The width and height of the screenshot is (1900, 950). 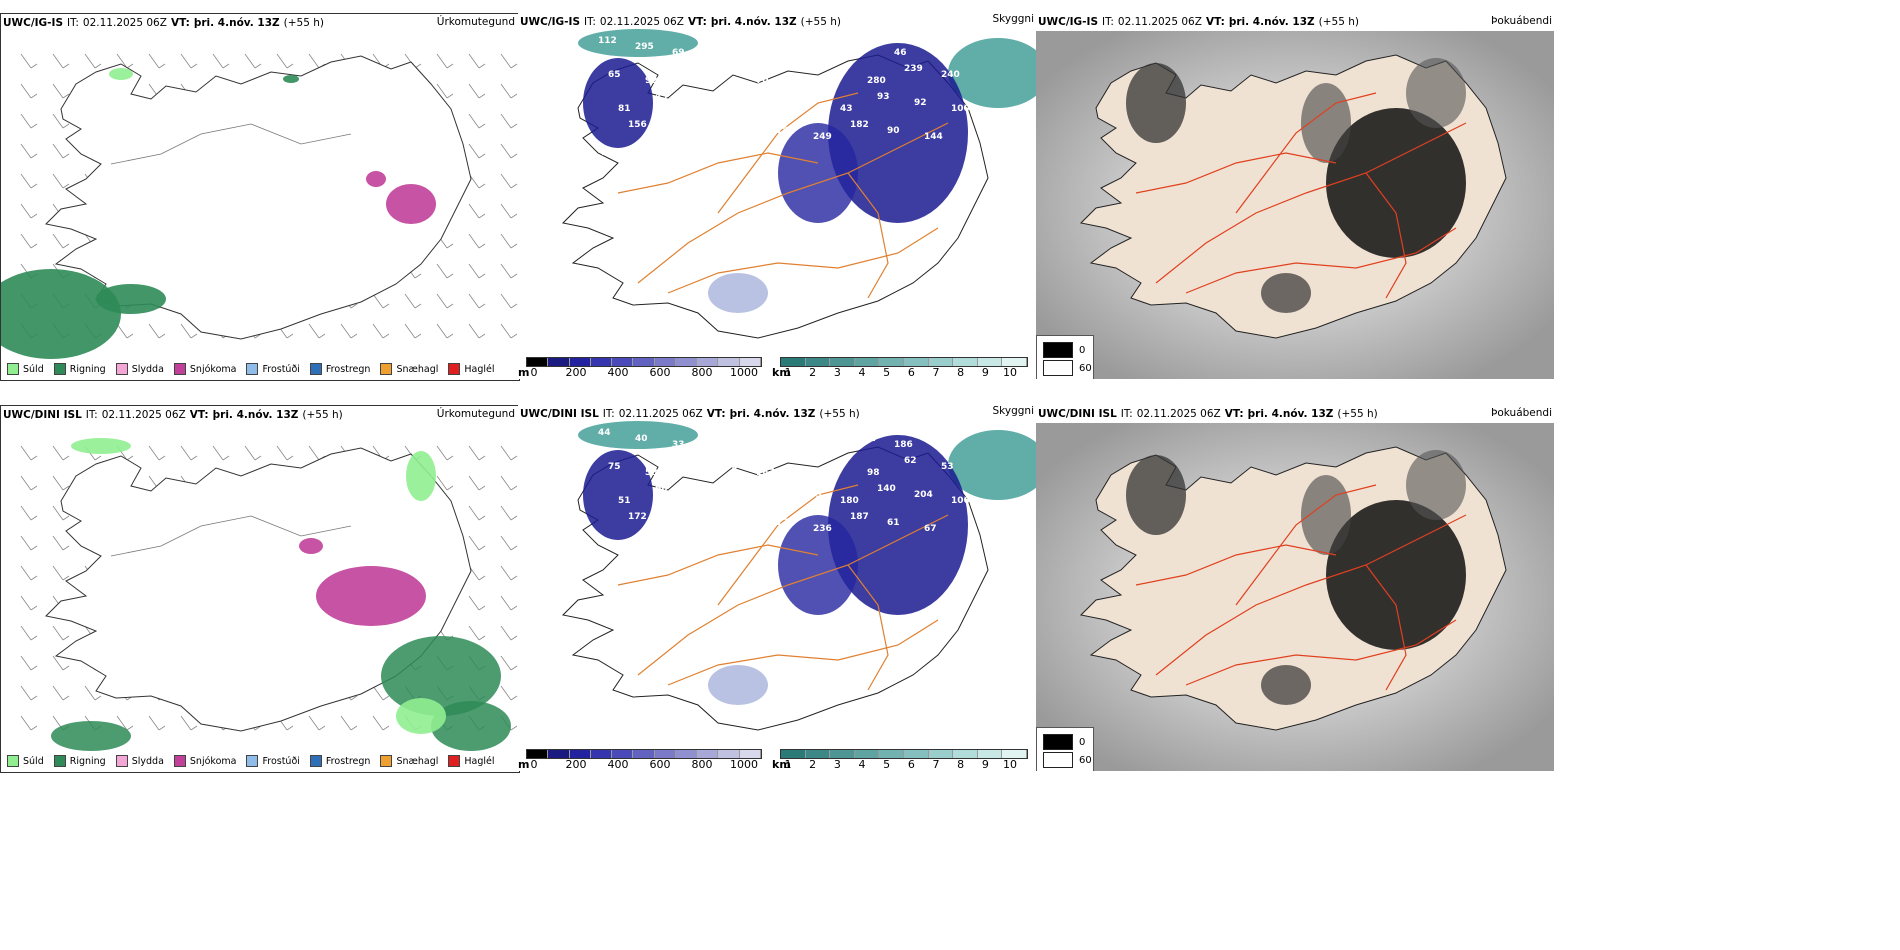 What do you see at coordinates (644, 362) in the screenshot?
I see `colorbar-strip` at bounding box center [644, 362].